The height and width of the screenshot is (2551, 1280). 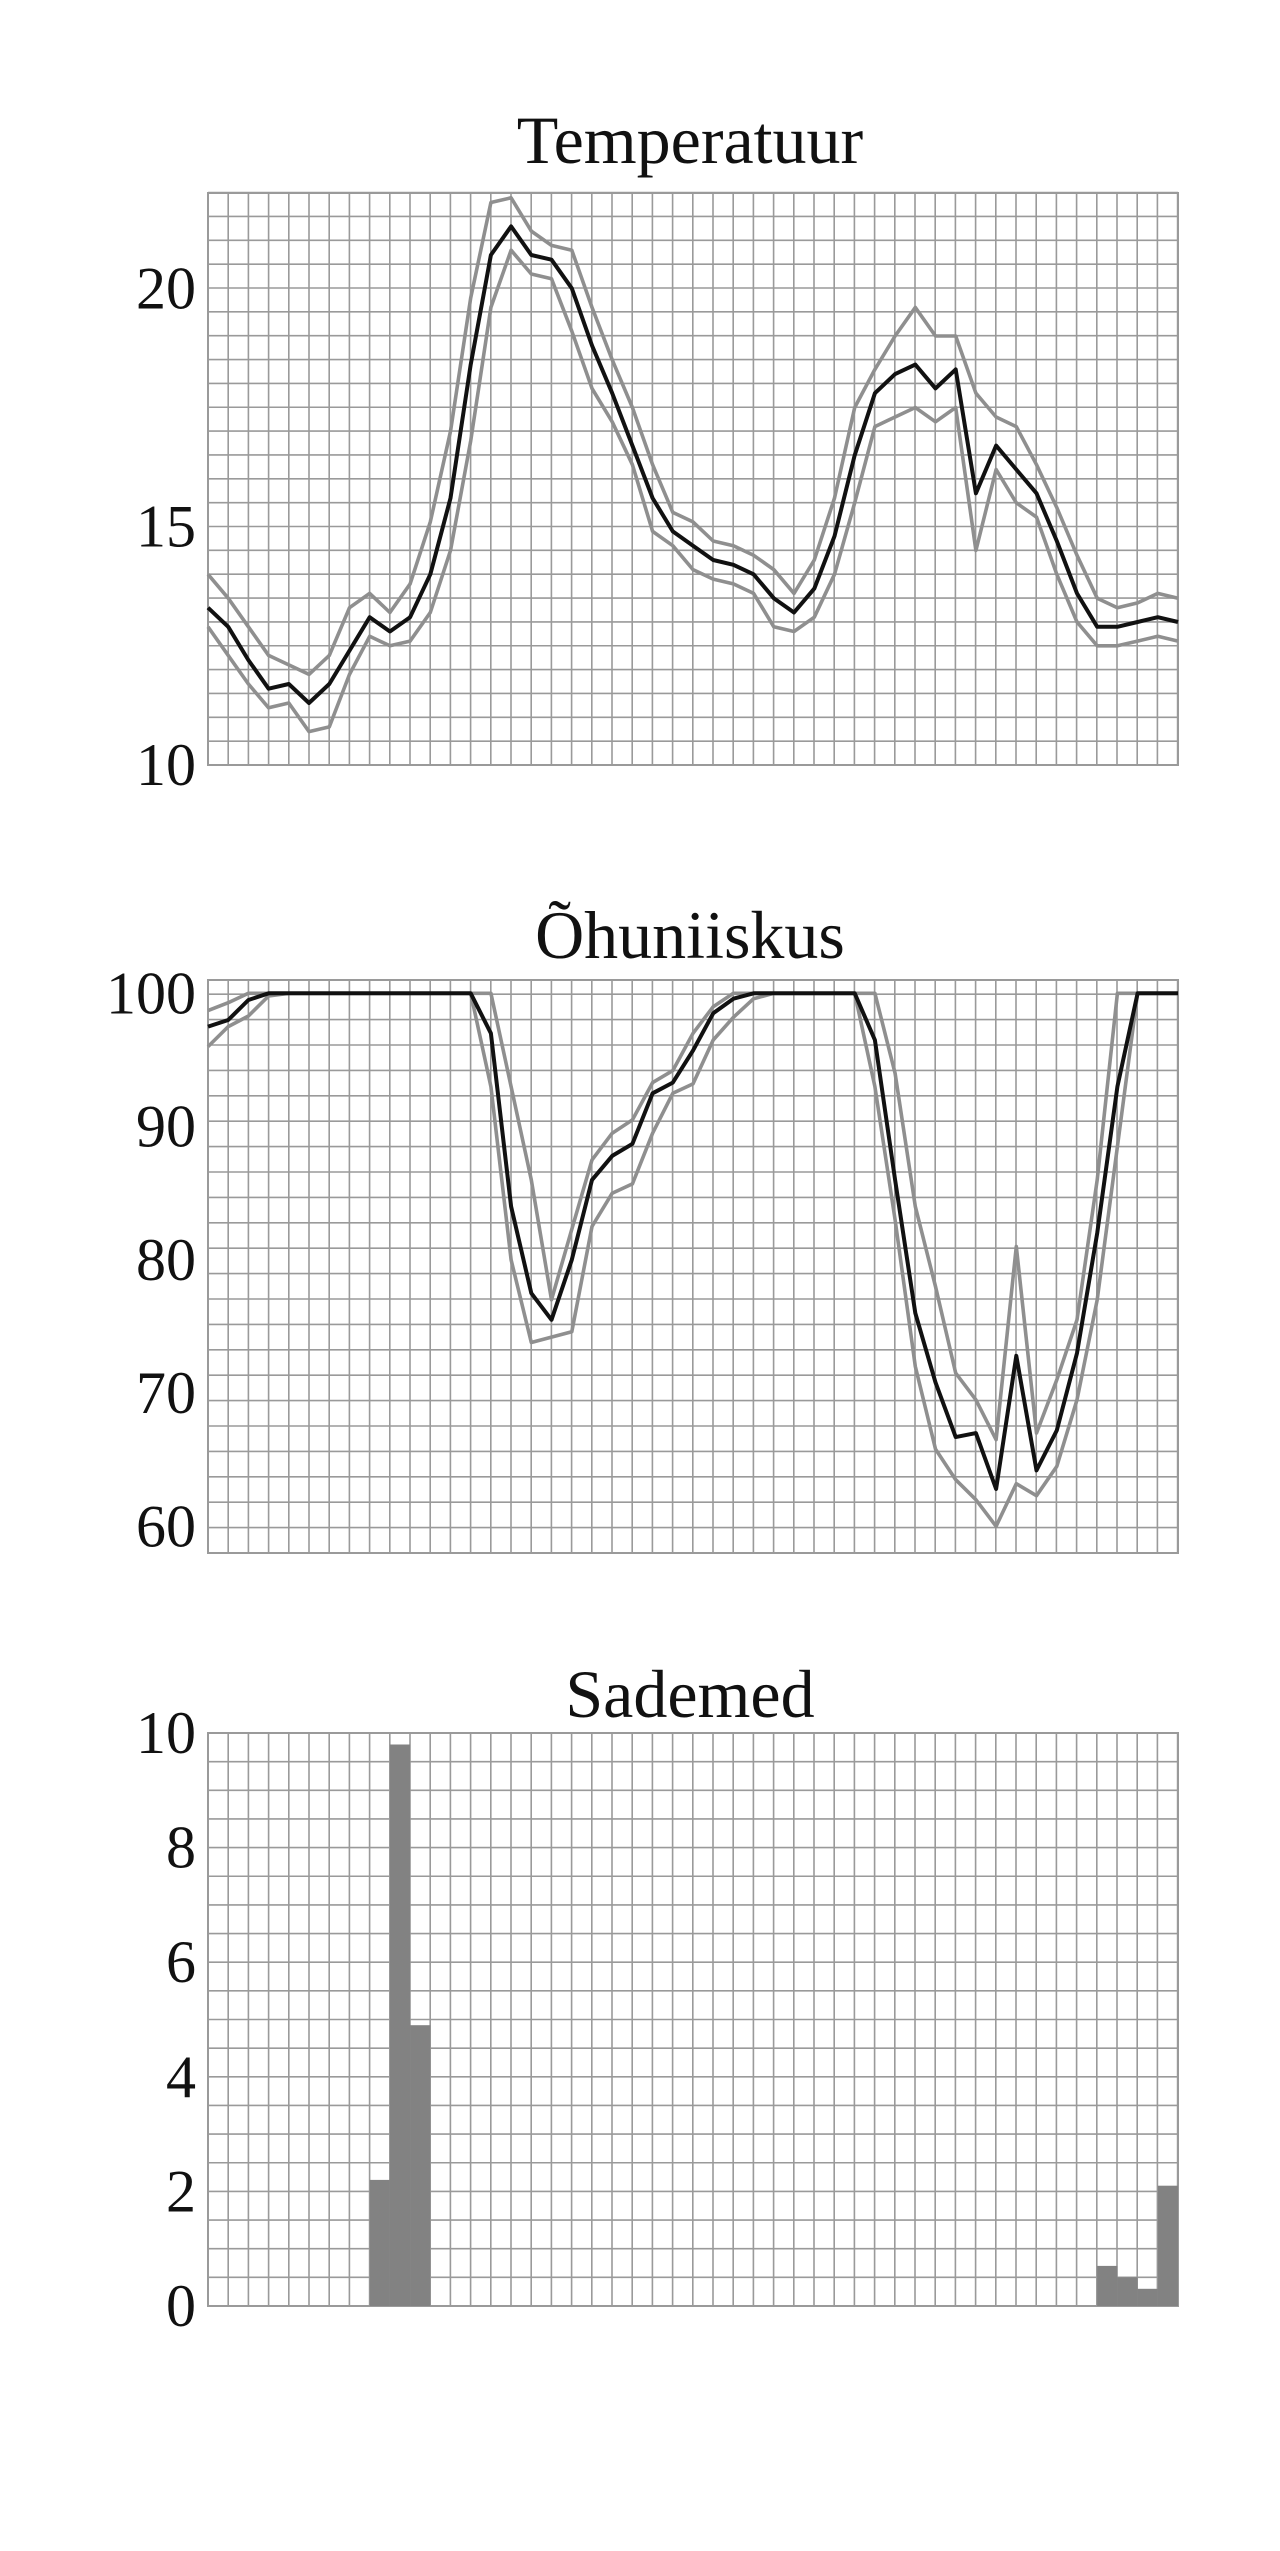 I want to click on y-tick-label: 70, so click(x=166, y=1393).